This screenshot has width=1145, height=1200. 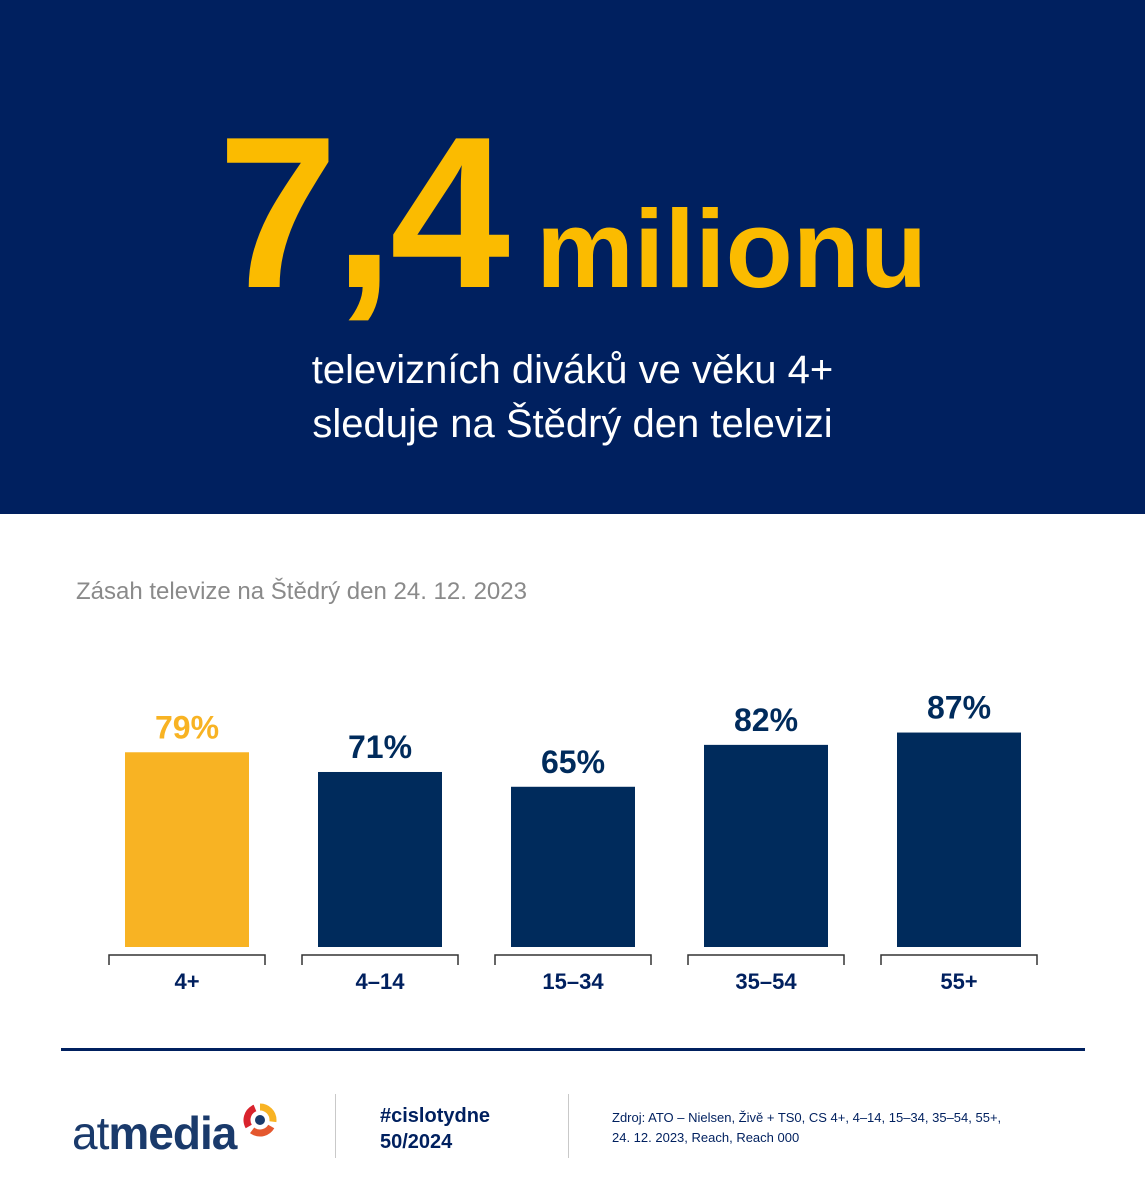 What do you see at coordinates (172, 1133) in the screenshot?
I see `logo-text-bold: media` at bounding box center [172, 1133].